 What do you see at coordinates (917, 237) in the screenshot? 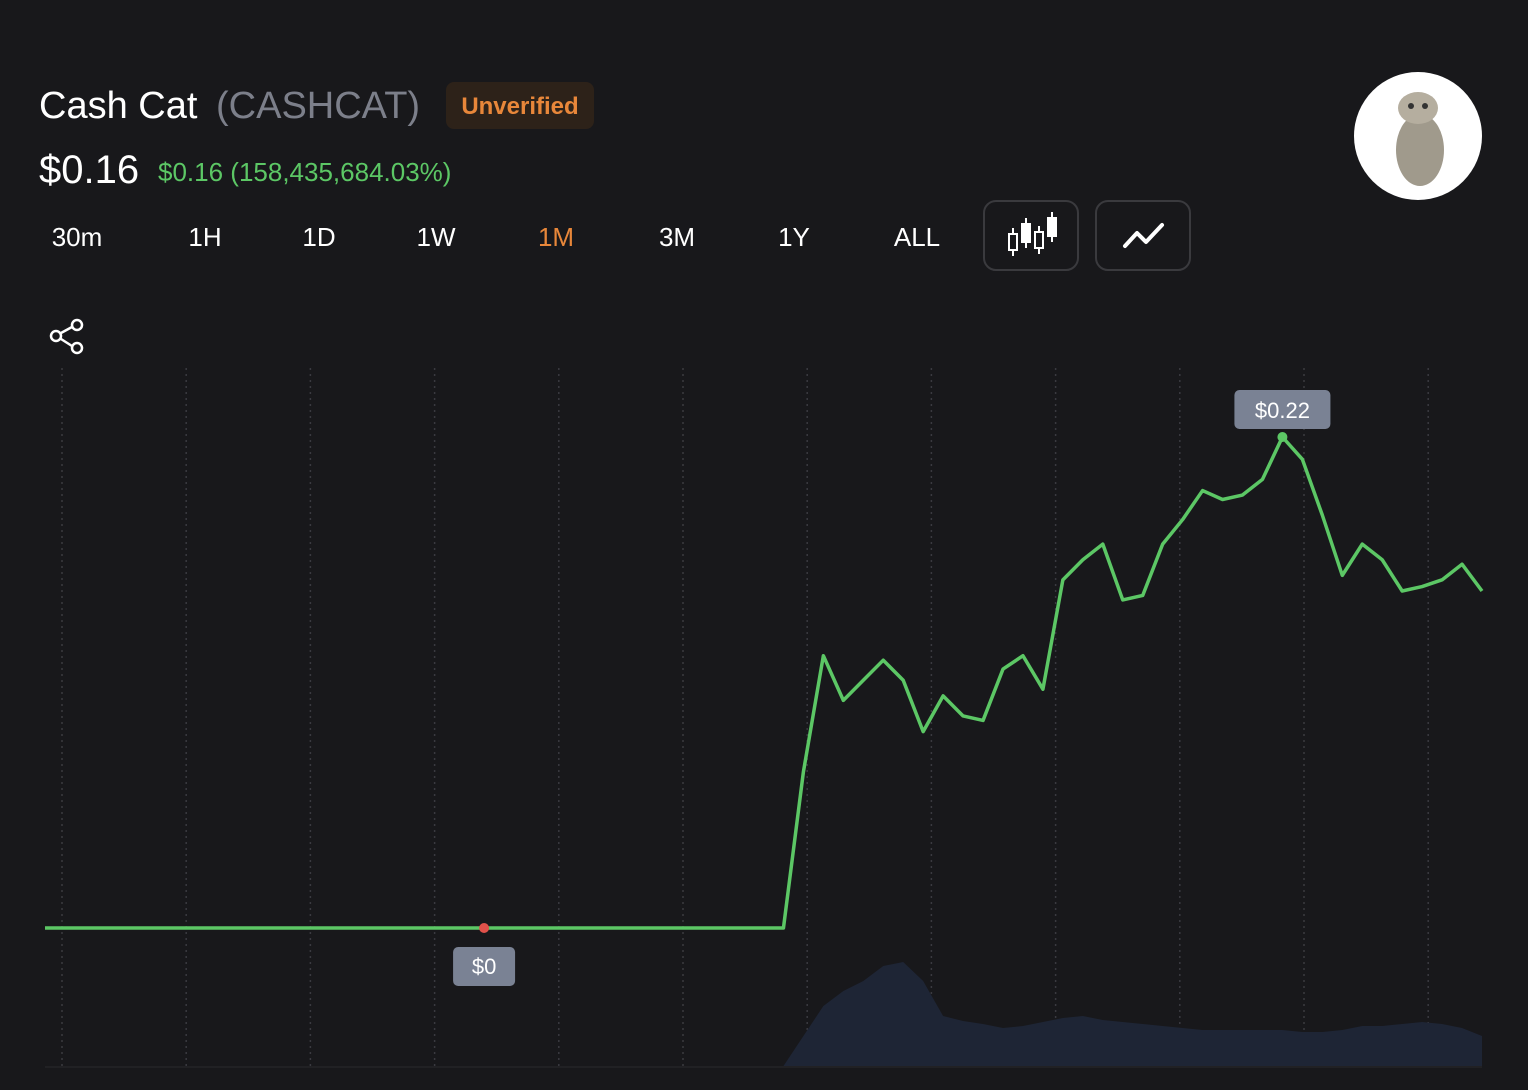
I see `timeframe-tab: ALL` at bounding box center [917, 237].